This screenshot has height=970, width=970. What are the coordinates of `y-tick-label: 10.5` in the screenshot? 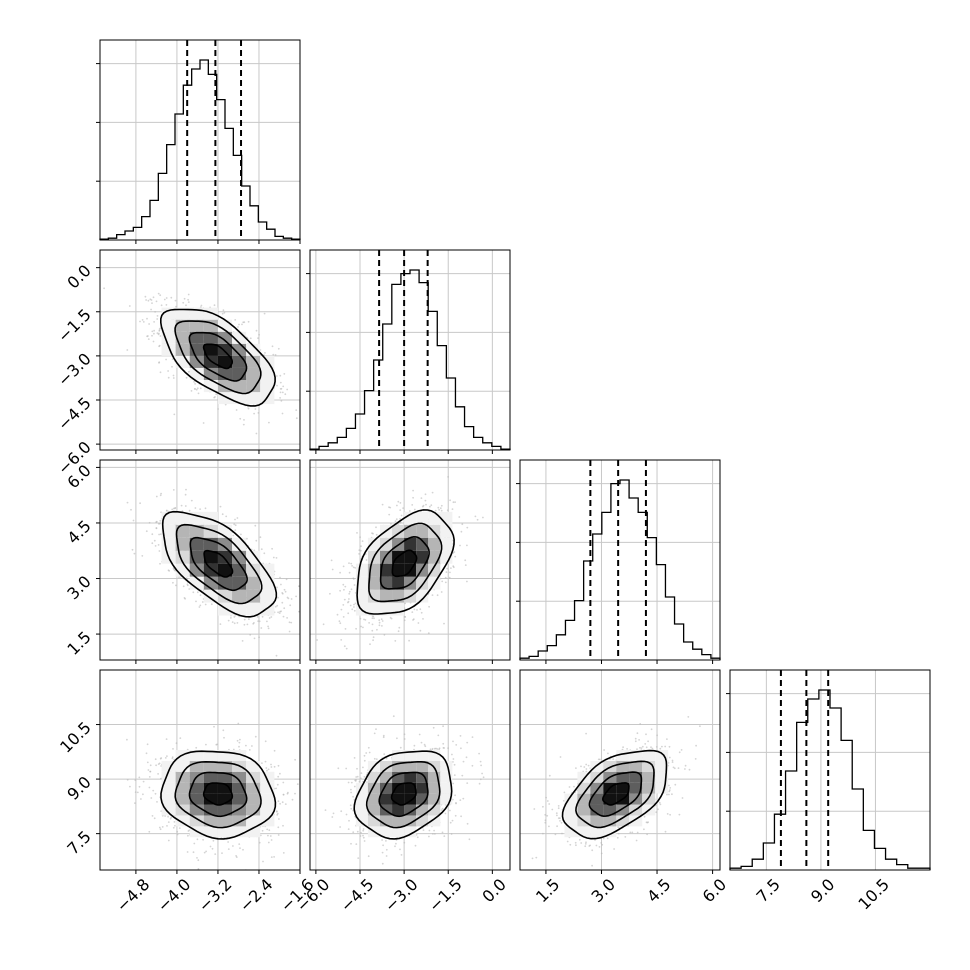 It's located at (75, 737).